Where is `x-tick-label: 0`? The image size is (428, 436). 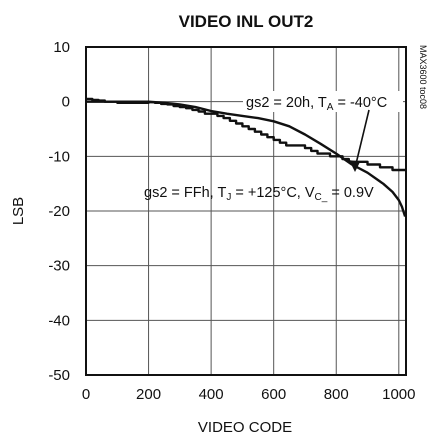 x-tick-label: 0 is located at coordinates (86, 394).